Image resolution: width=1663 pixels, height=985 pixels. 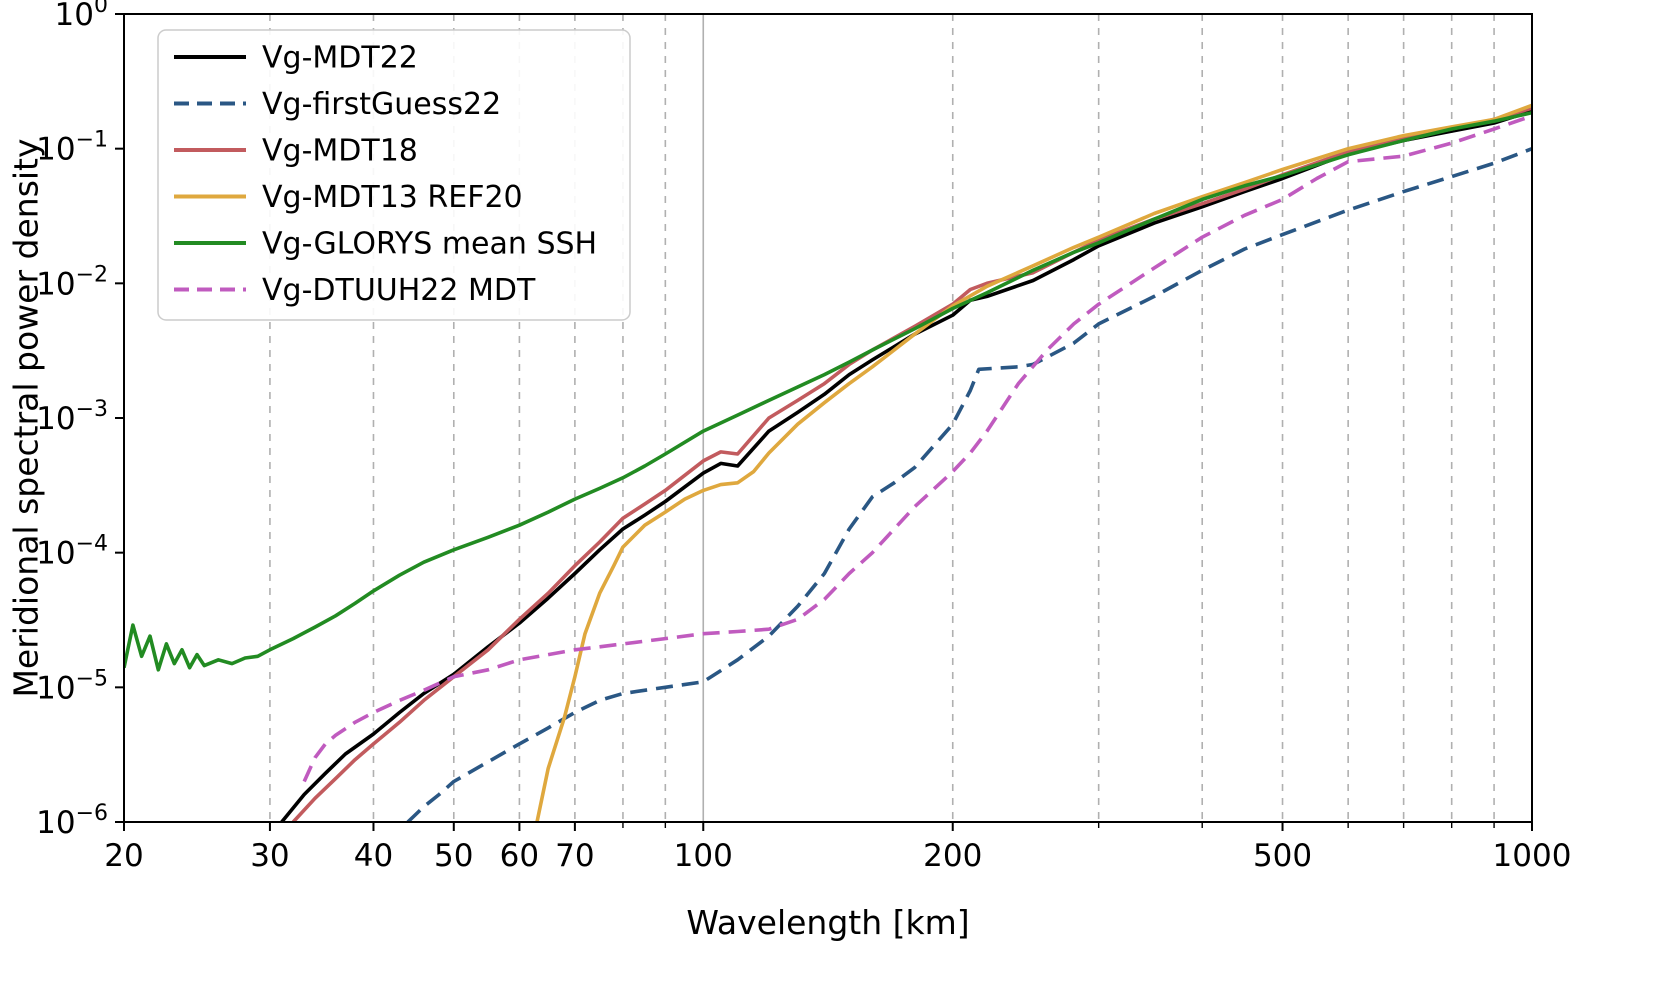 What do you see at coordinates (828, 922) in the screenshot?
I see `x-axis-label: Wavelength [km]` at bounding box center [828, 922].